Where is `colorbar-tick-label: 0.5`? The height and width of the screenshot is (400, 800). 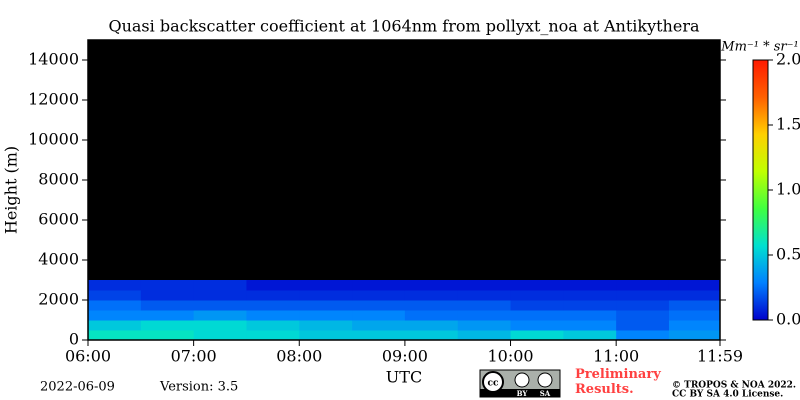 colorbar-tick-label: 0.5 is located at coordinates (788, 254).